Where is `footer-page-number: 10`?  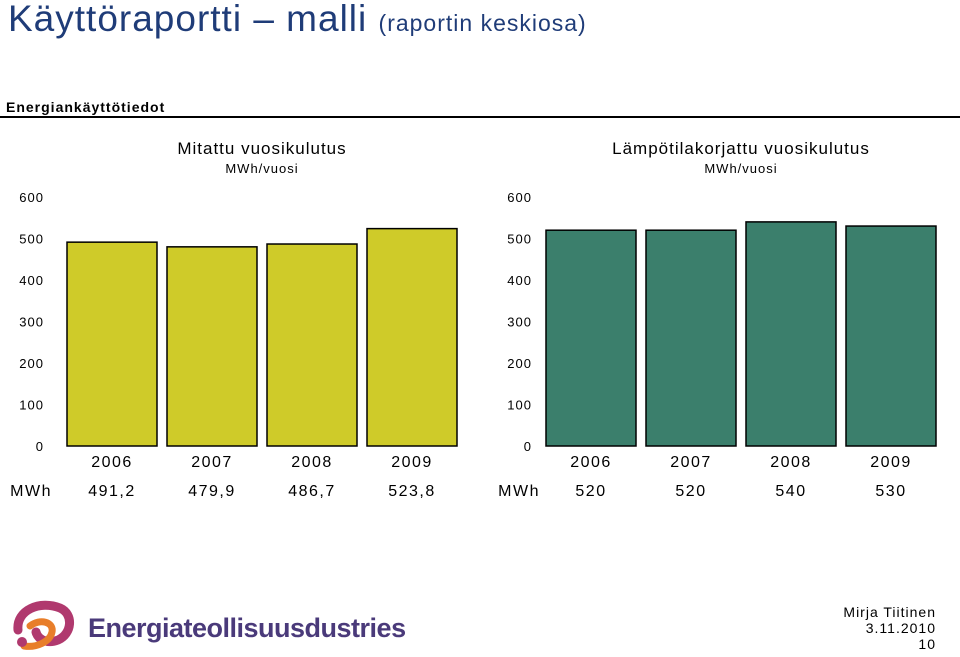
footer-page-number: 10 is located at coordinates (927, 644).